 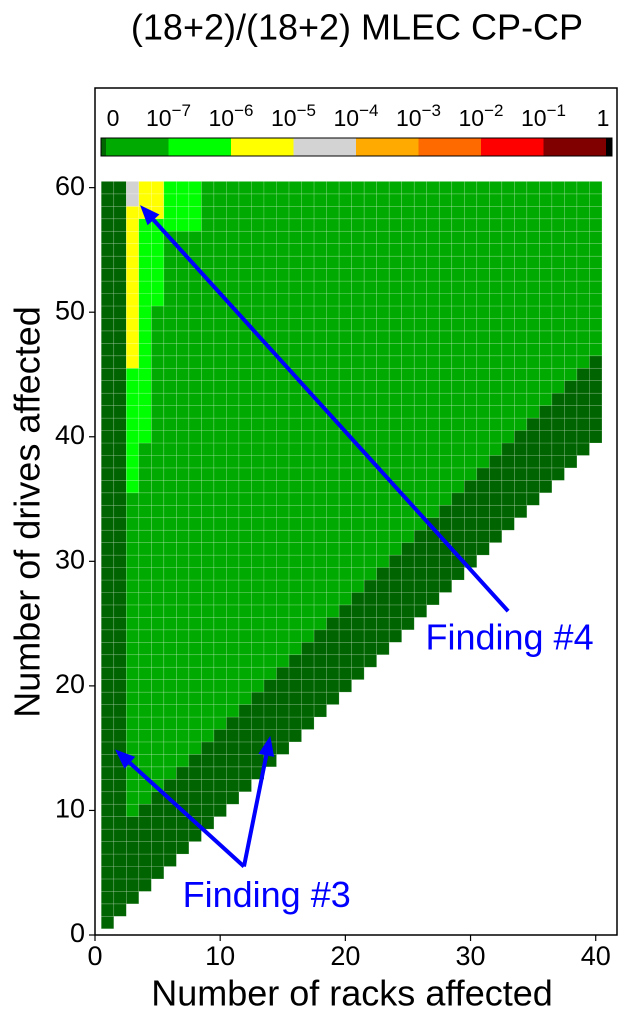 What do you see at coordinates (356, 116) in the screenshot?
I see `colorbar-label: 10−4` at bounding box center [356, 116].